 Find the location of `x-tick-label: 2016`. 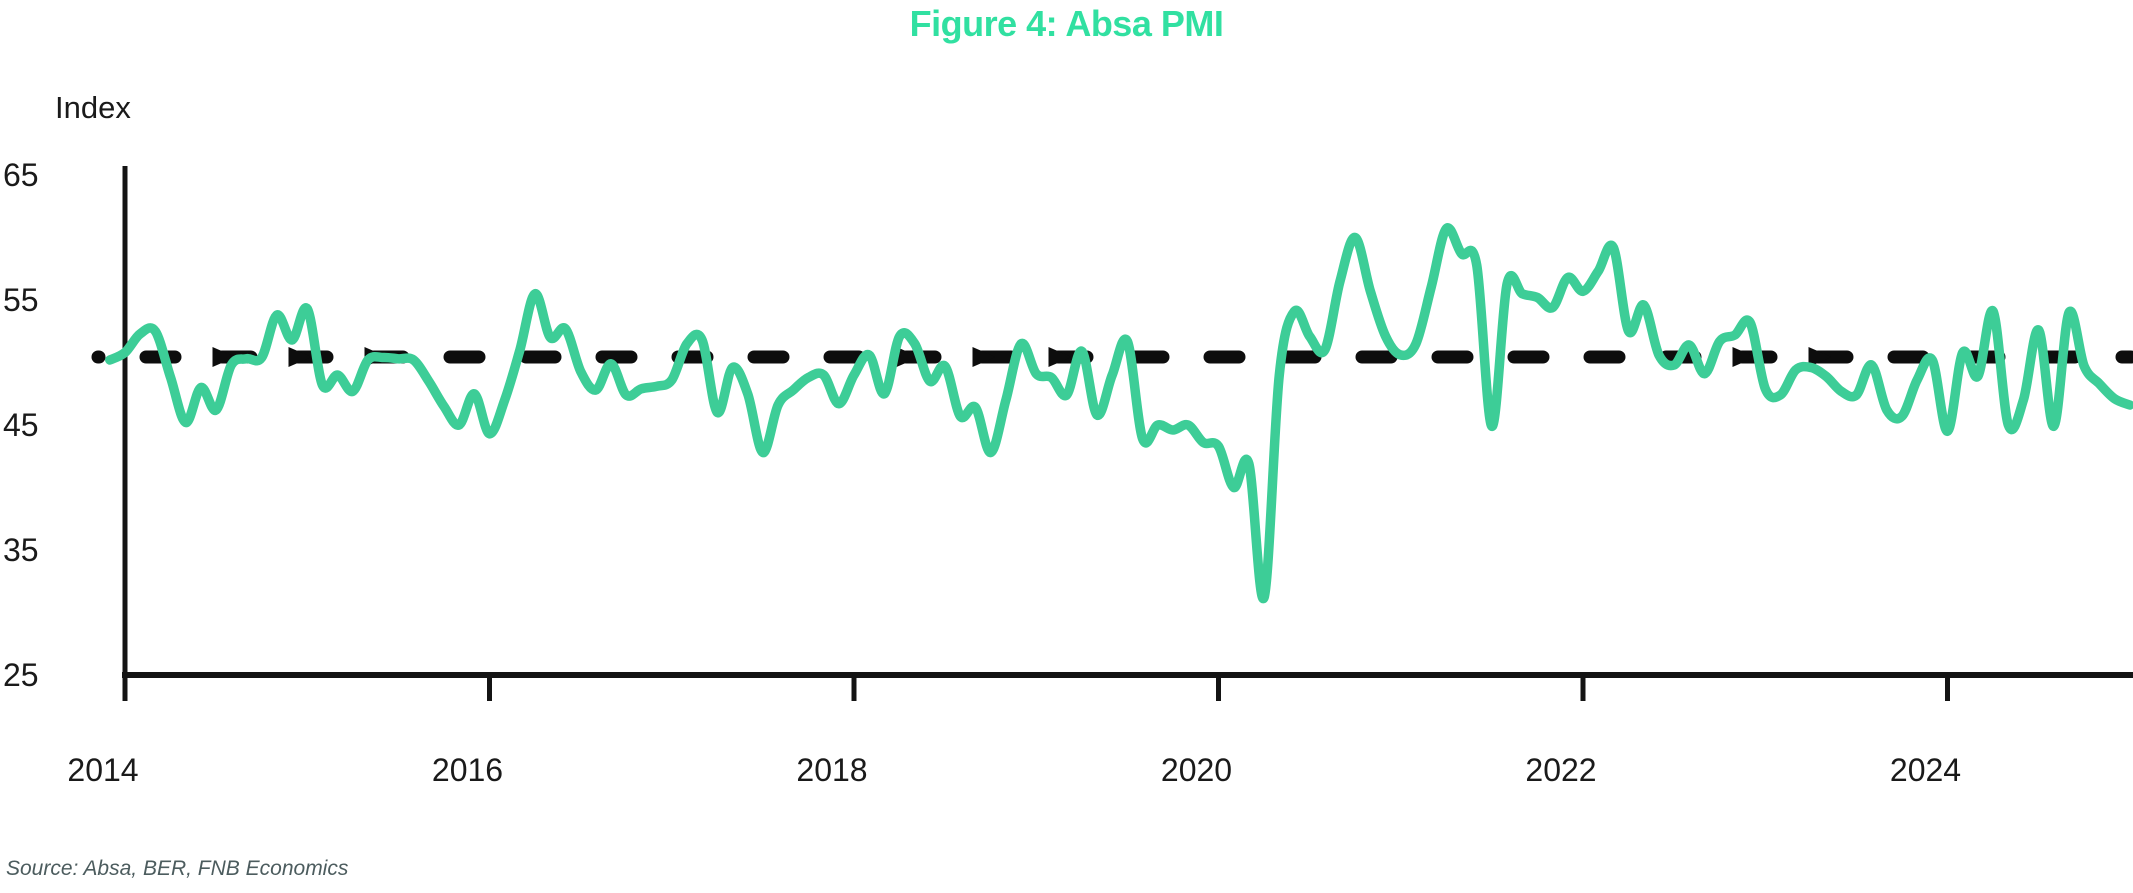

x-tick-label: 2016 is located at coordinates (467, 770).